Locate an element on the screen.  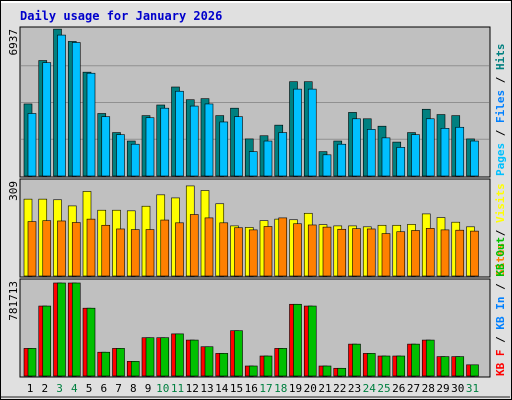
x-tick-label: 17 is located at coordinates (265, 388).